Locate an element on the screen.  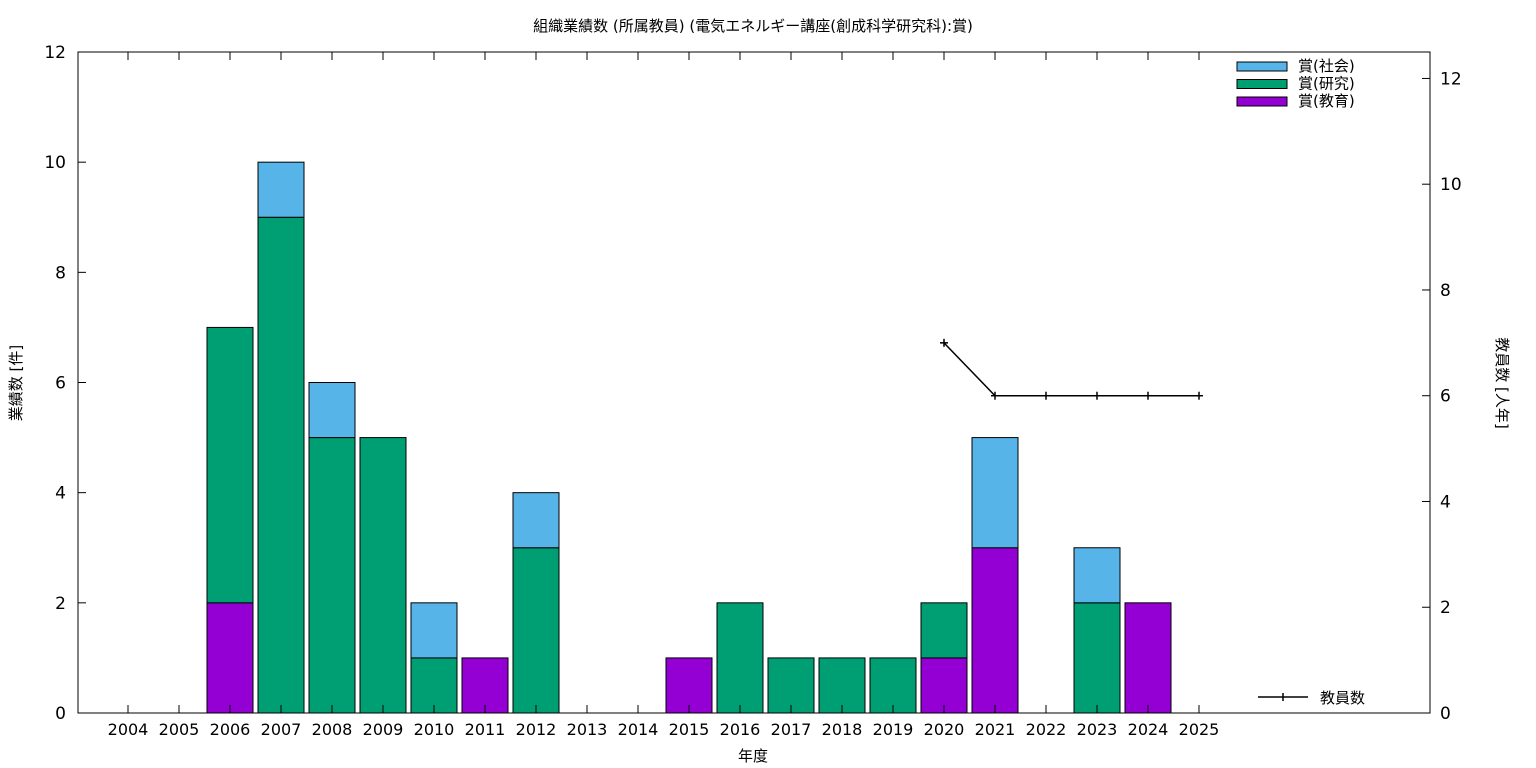
y-tick-label: 12 is located at coordinates (55, 53).